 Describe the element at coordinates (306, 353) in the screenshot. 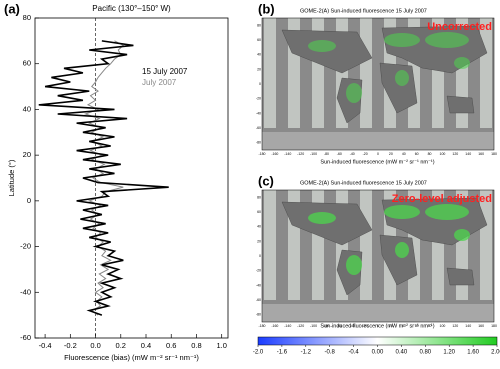

I see `colorbar-tick-label: -1.2` at that location.